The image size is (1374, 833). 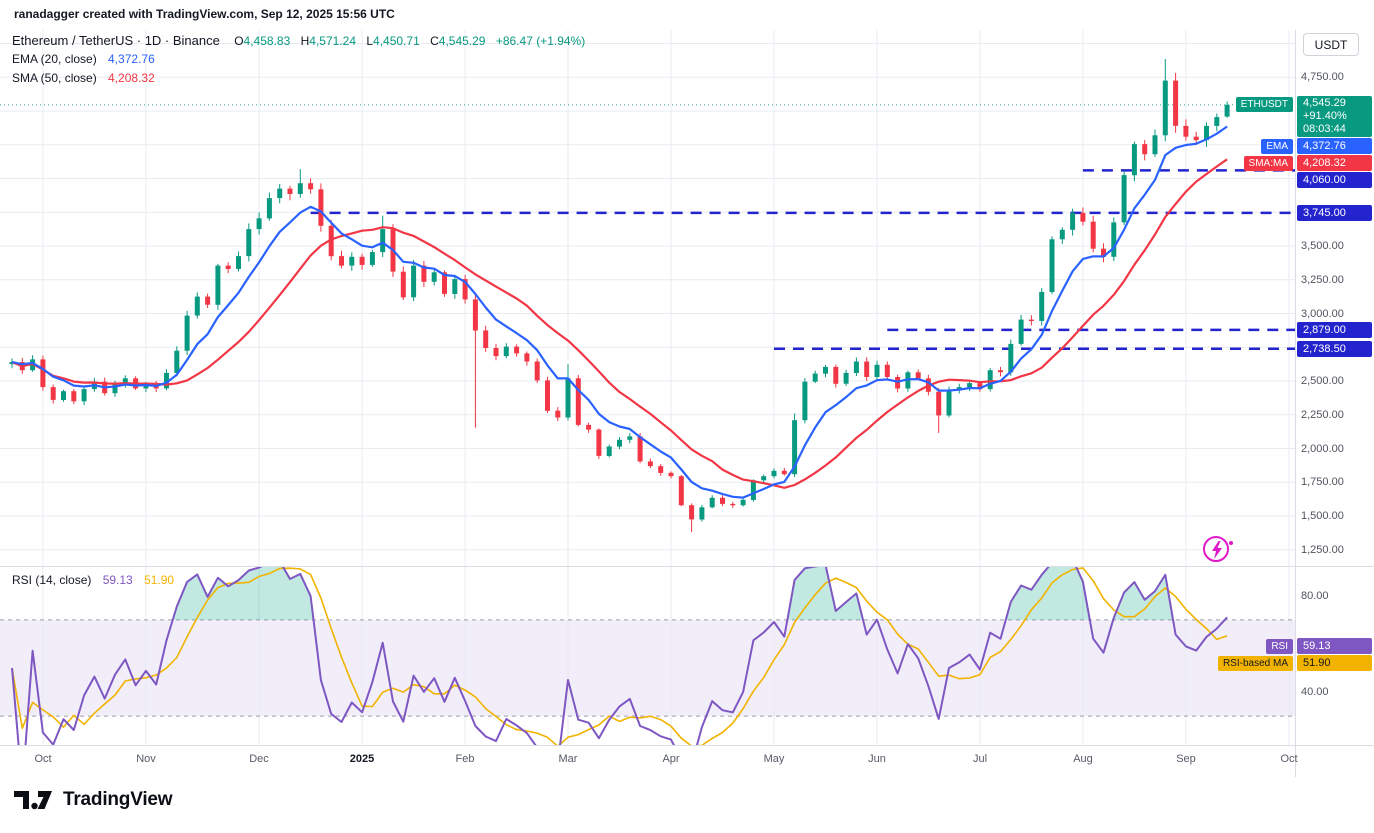 What do you see at coordinates (1186, 759) in the screenshot?
I see `time-axis-label: Sep` at bounding box center [1186, 759].